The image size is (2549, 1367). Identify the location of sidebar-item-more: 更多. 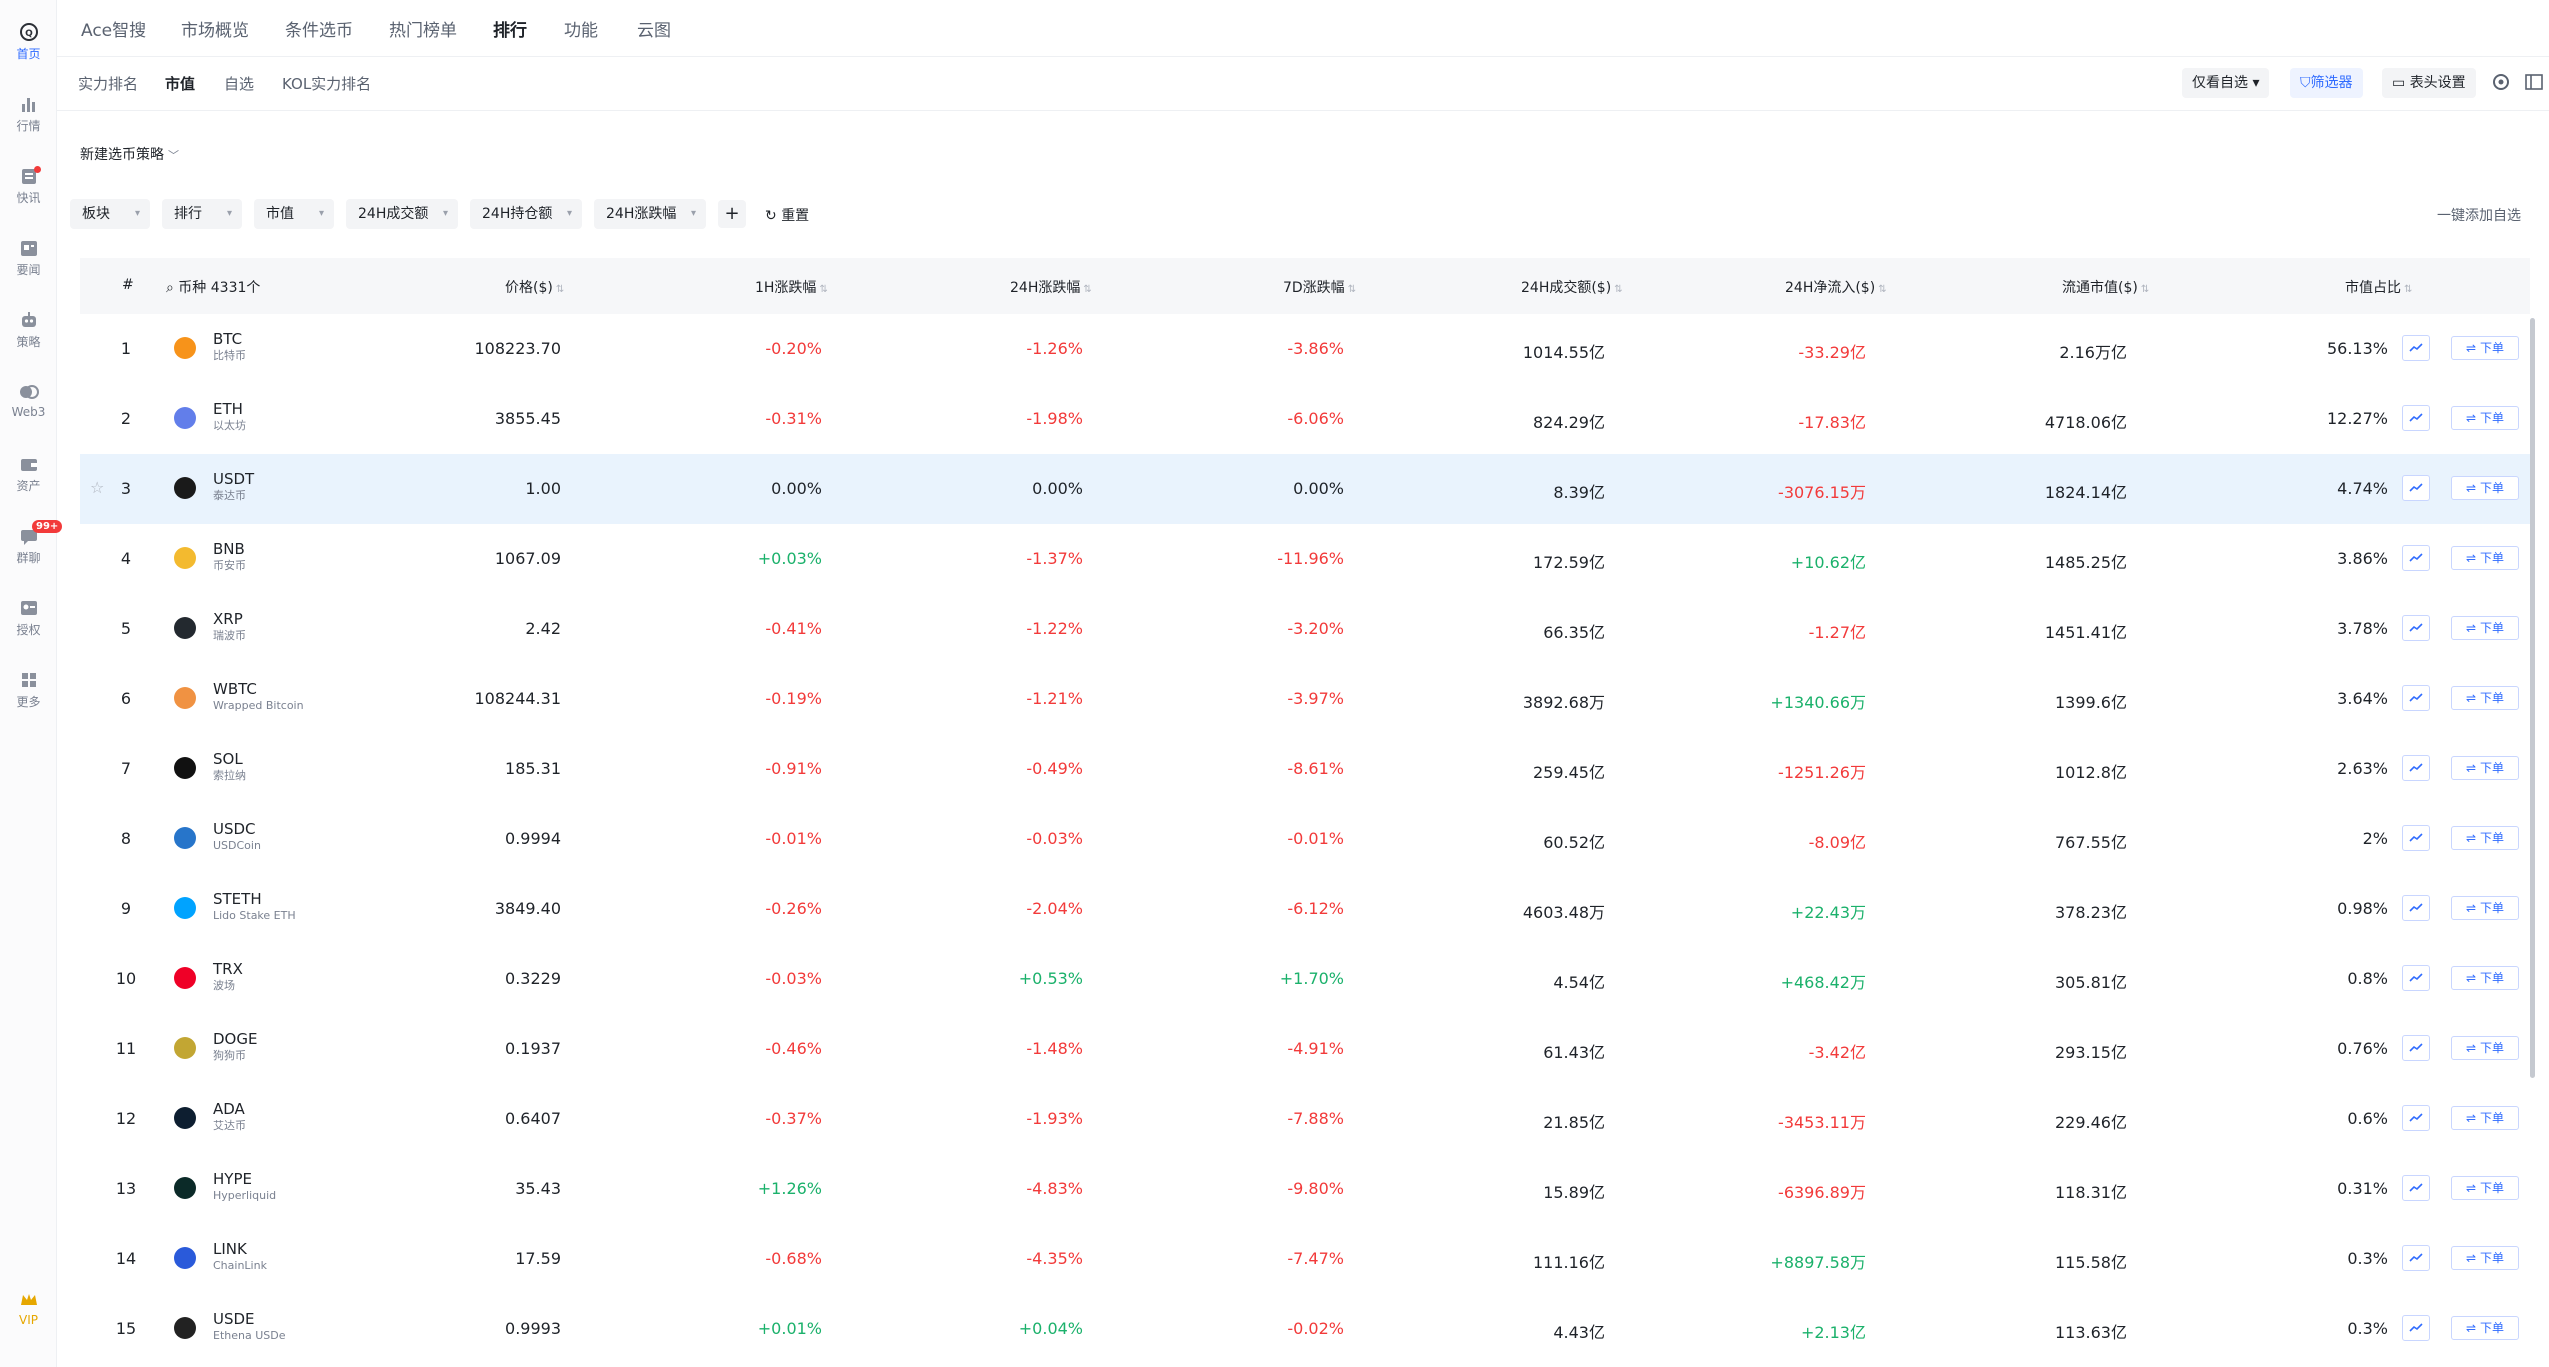
(28, 690).